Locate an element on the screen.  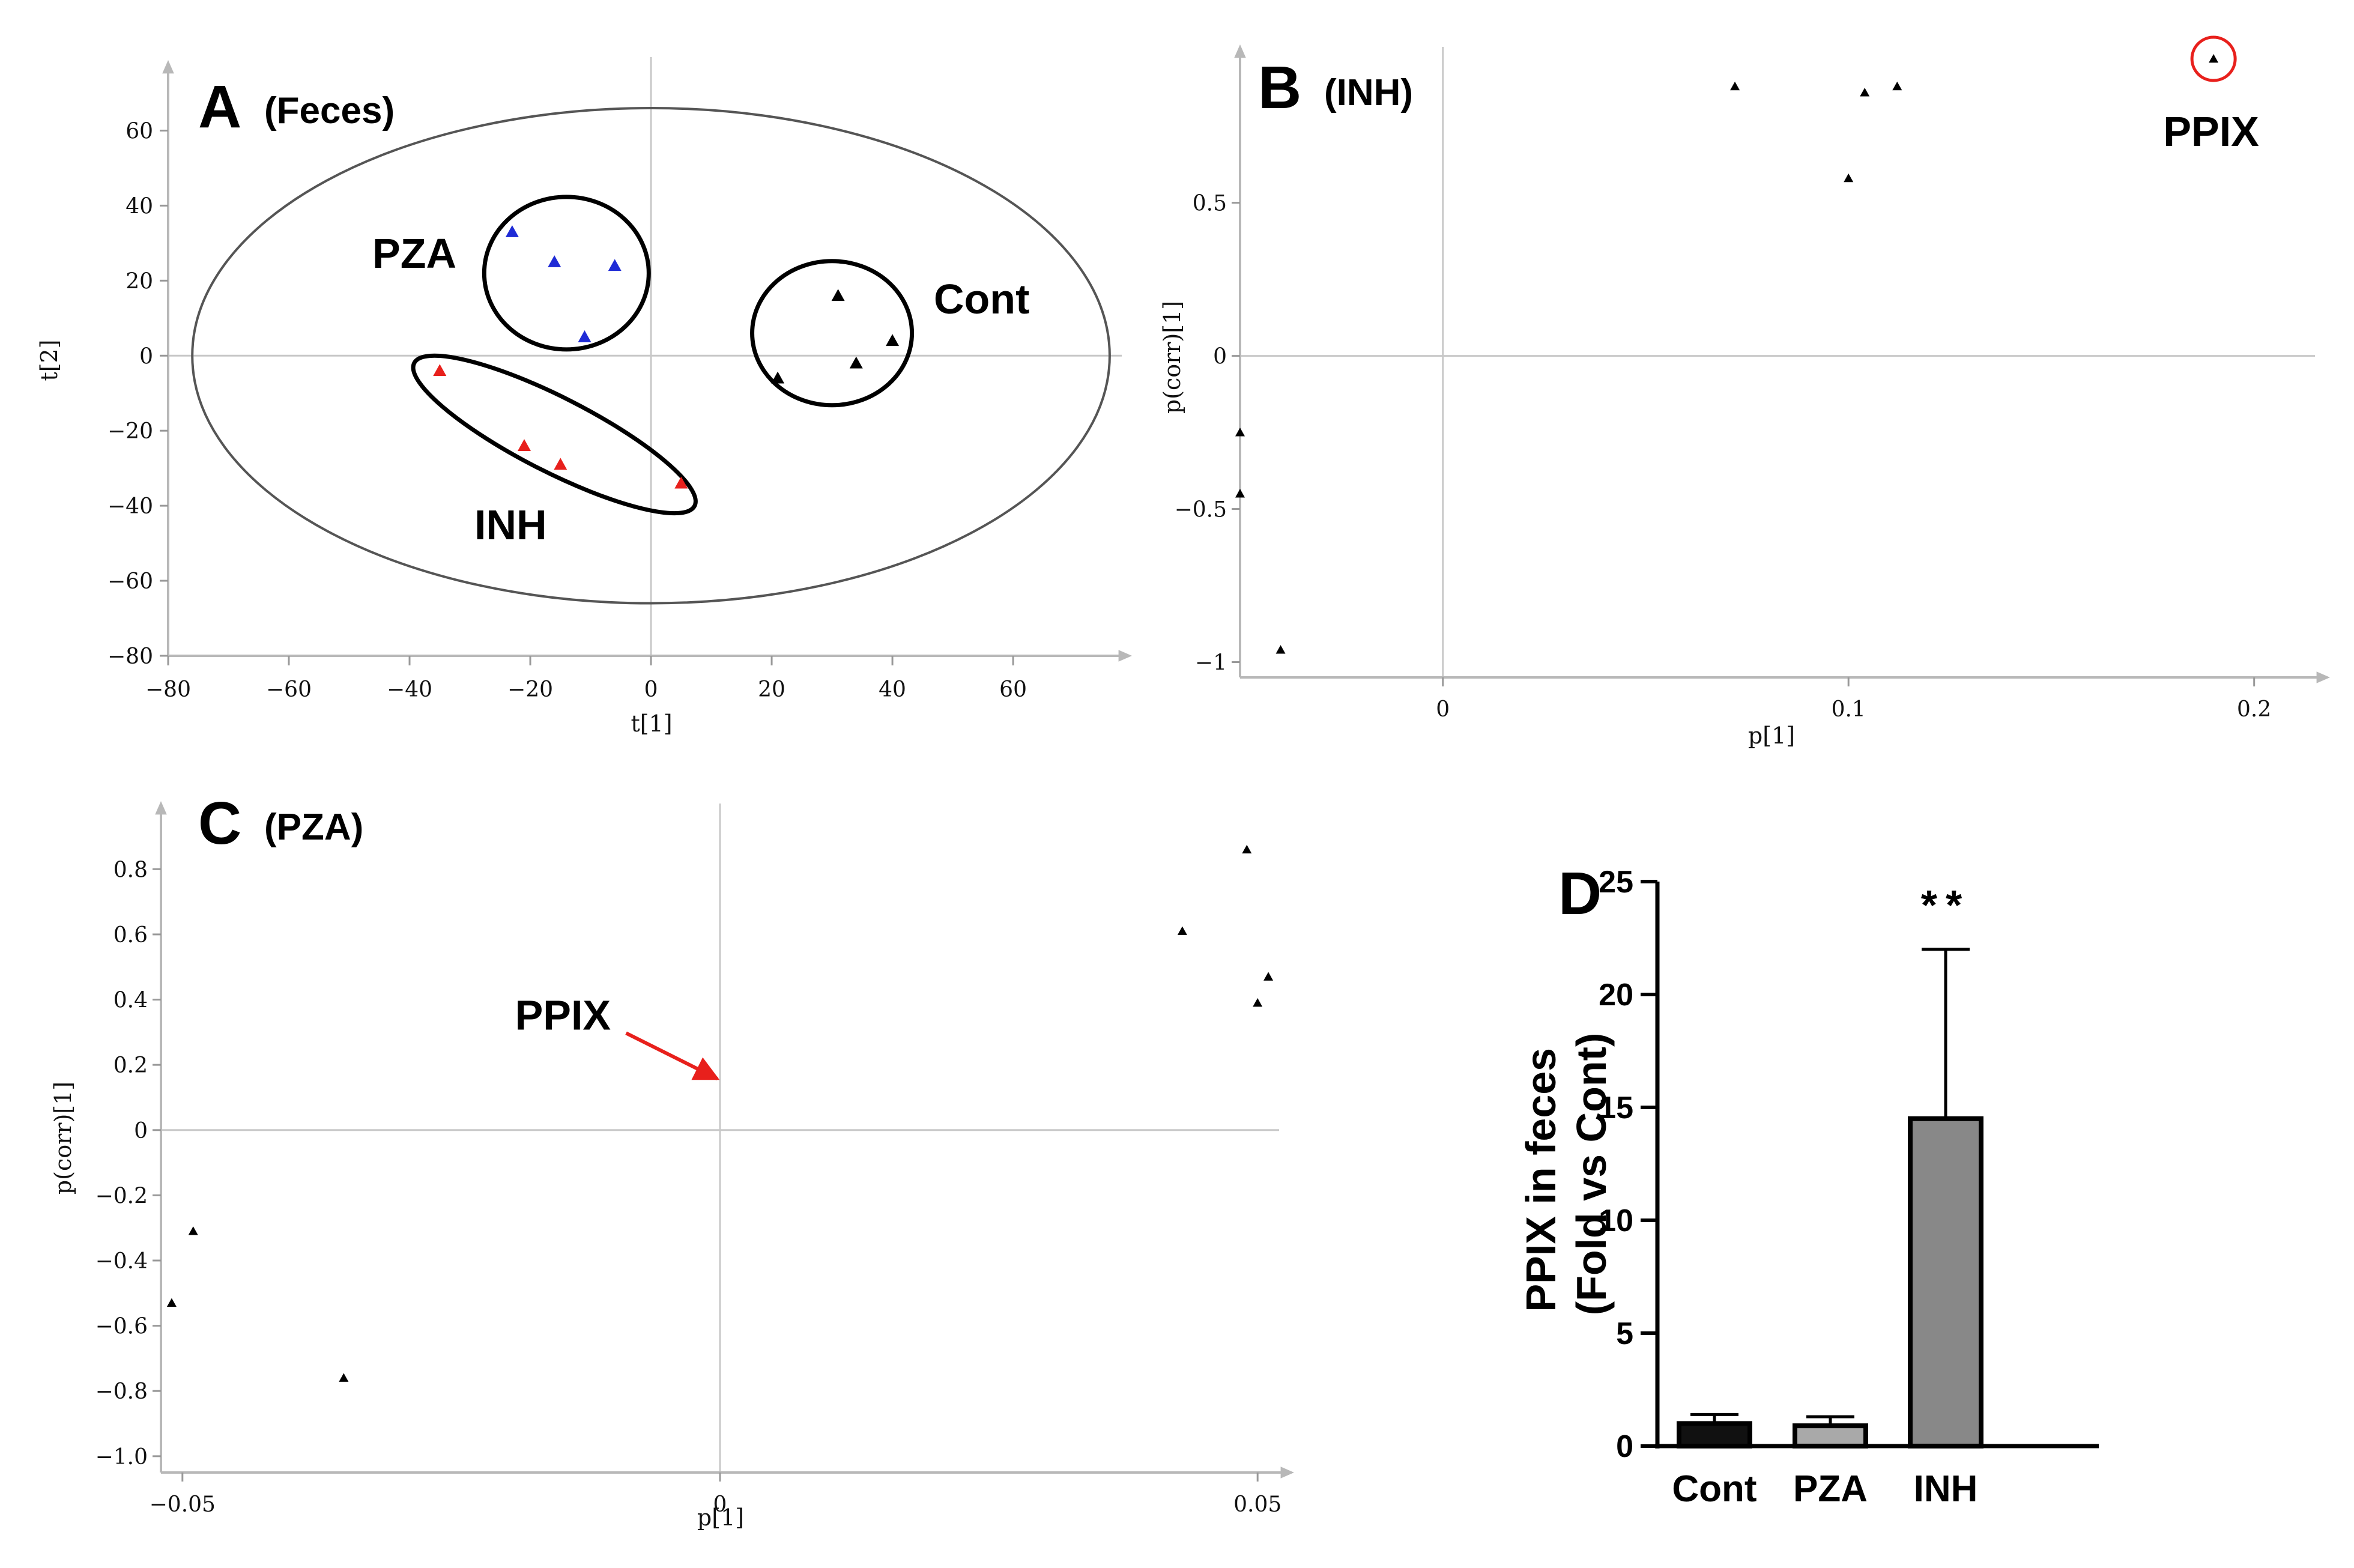
panel-a-x-tick-label: −80 is located at coordinates (168, 689).